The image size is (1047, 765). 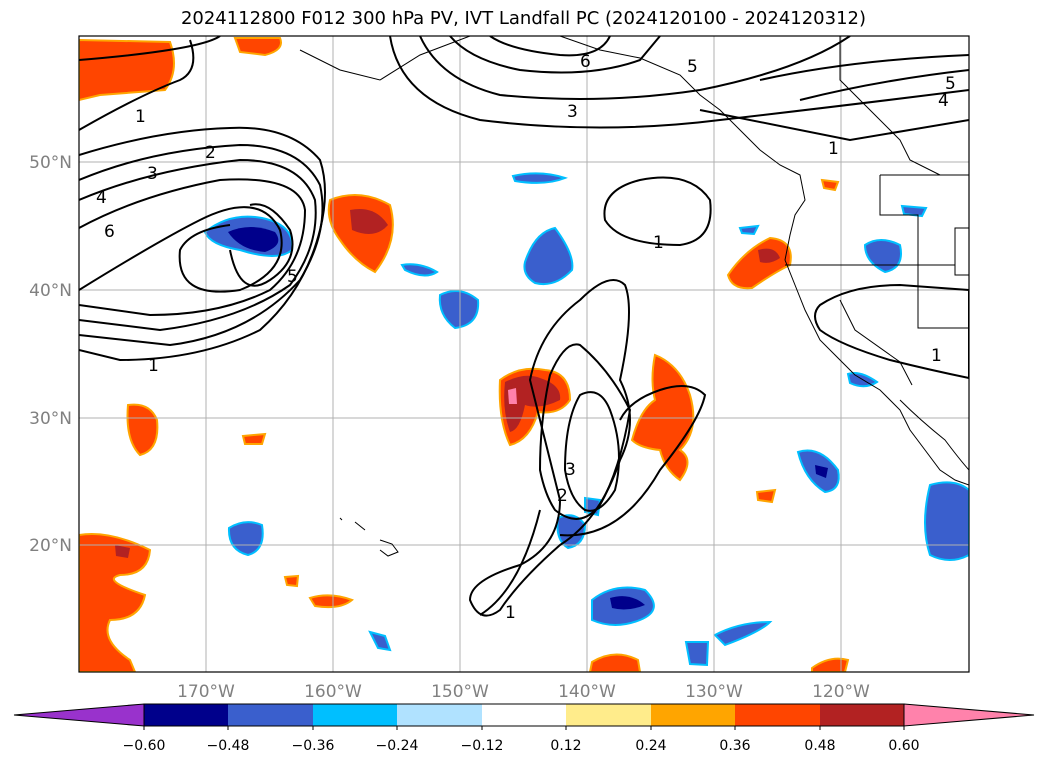 What do you see at coordinates (313, 746) in the screenshot?
I see `colorbar-tick: −0.36` at bounding box center [313, 746].